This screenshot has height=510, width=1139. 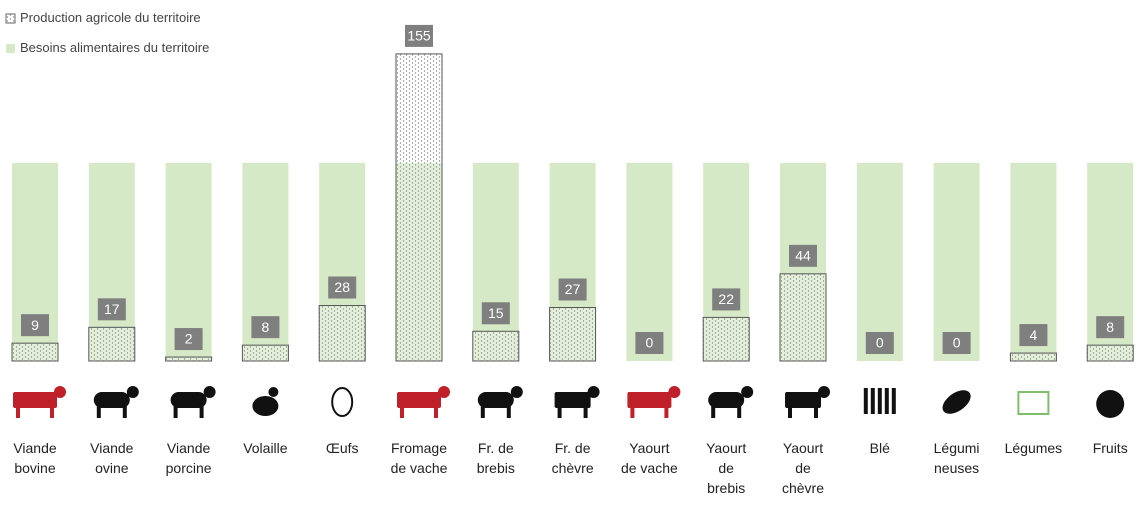 What do you see at coordinates (803, 468) in the screenshot?
I see `category-label: Yaourt de chèvre` at bounding box center [803, 468].